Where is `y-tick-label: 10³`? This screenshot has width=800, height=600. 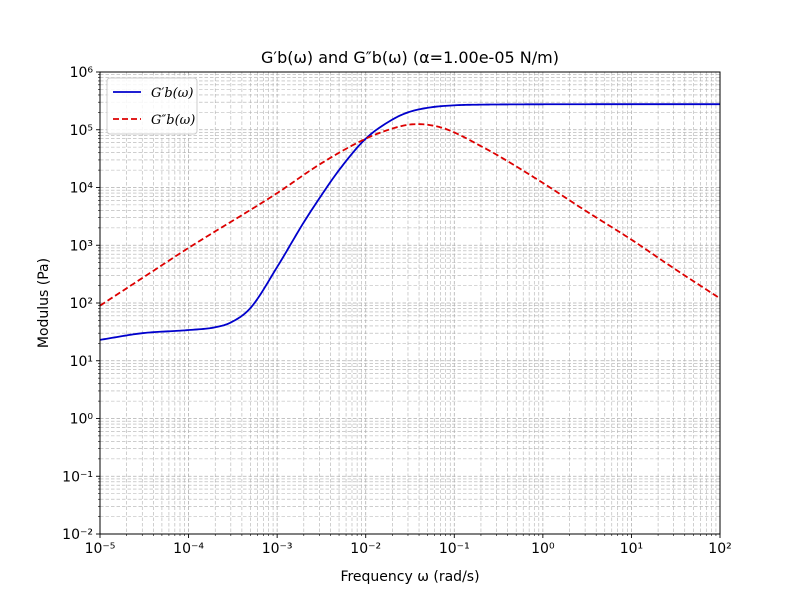
y-tick-label: 10³ is located at coordinates (81, 246).